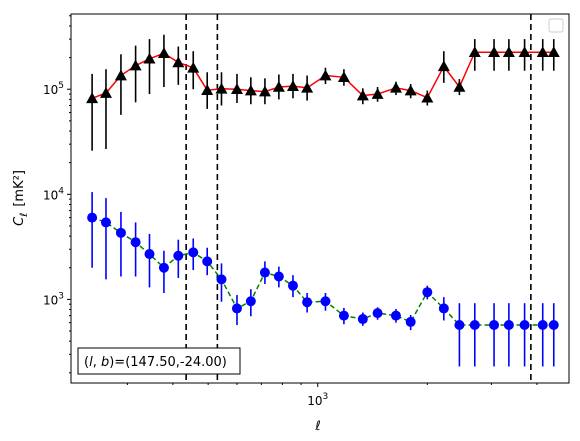 This screenshot has height=441, width=580. Describe the element at coordinates (53, 299) in the screenshot. I see `y-tick-label: 10³` at that location.